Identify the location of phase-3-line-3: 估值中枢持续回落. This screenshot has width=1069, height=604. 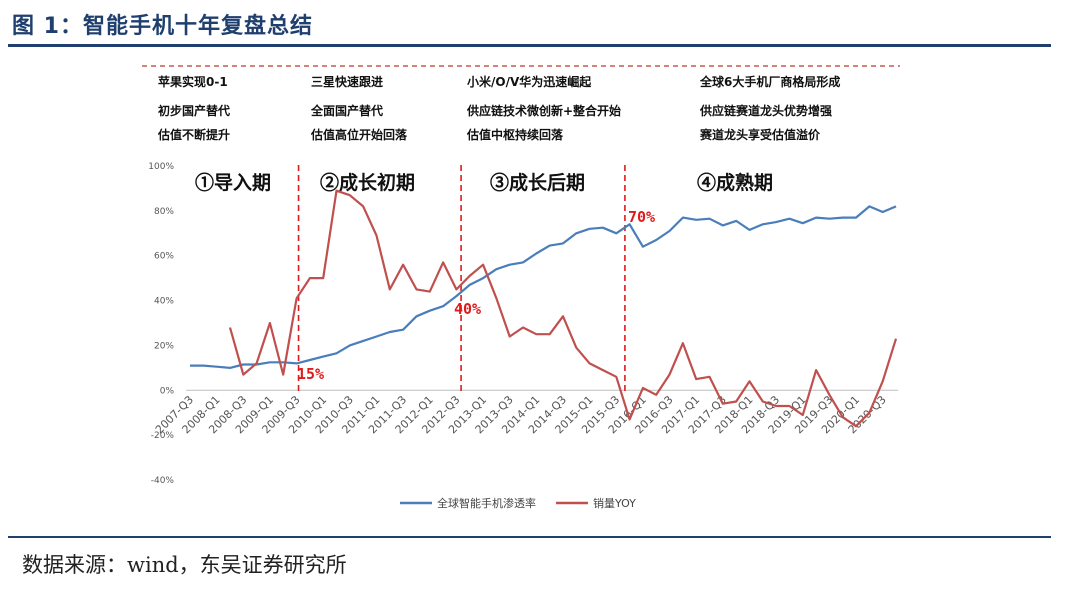
(515, 134).